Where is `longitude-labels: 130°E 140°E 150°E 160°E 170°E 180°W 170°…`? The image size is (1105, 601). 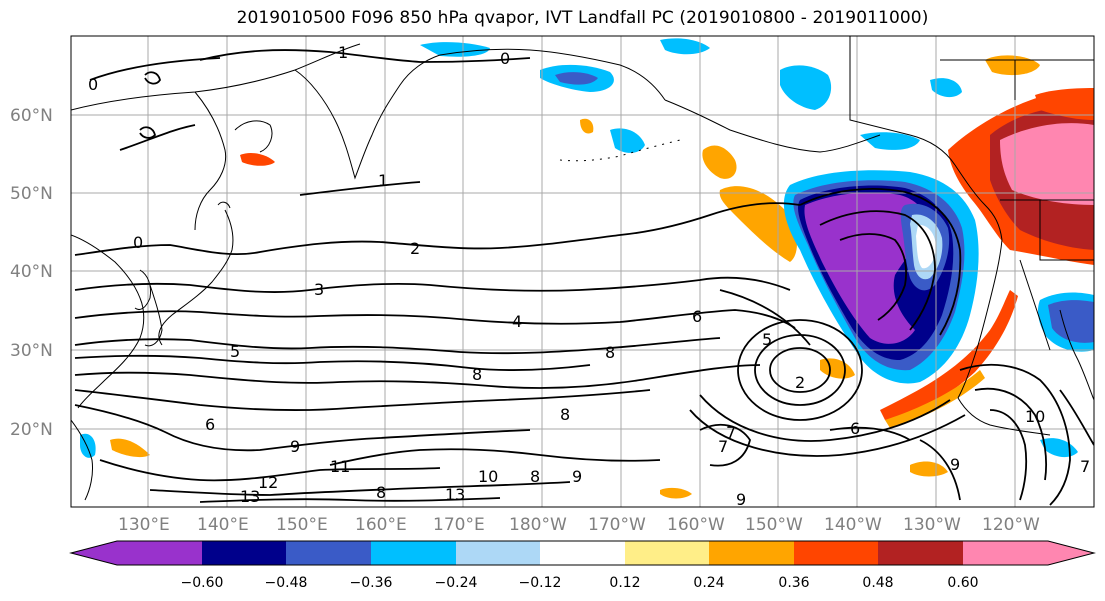
longitude-labels: 130°E 140°E 150°E 160°E 170°E 180°W 170°… is located at coordinates (579, 525).